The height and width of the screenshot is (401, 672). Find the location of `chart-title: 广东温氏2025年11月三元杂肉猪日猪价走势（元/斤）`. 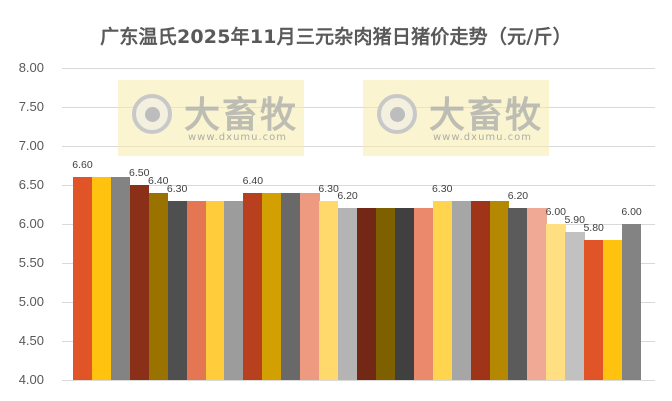

chart-title: 广东温氏2025年11月三元杂肉猪日猪价走势（元/斤） is located at coordinates (336, 37).